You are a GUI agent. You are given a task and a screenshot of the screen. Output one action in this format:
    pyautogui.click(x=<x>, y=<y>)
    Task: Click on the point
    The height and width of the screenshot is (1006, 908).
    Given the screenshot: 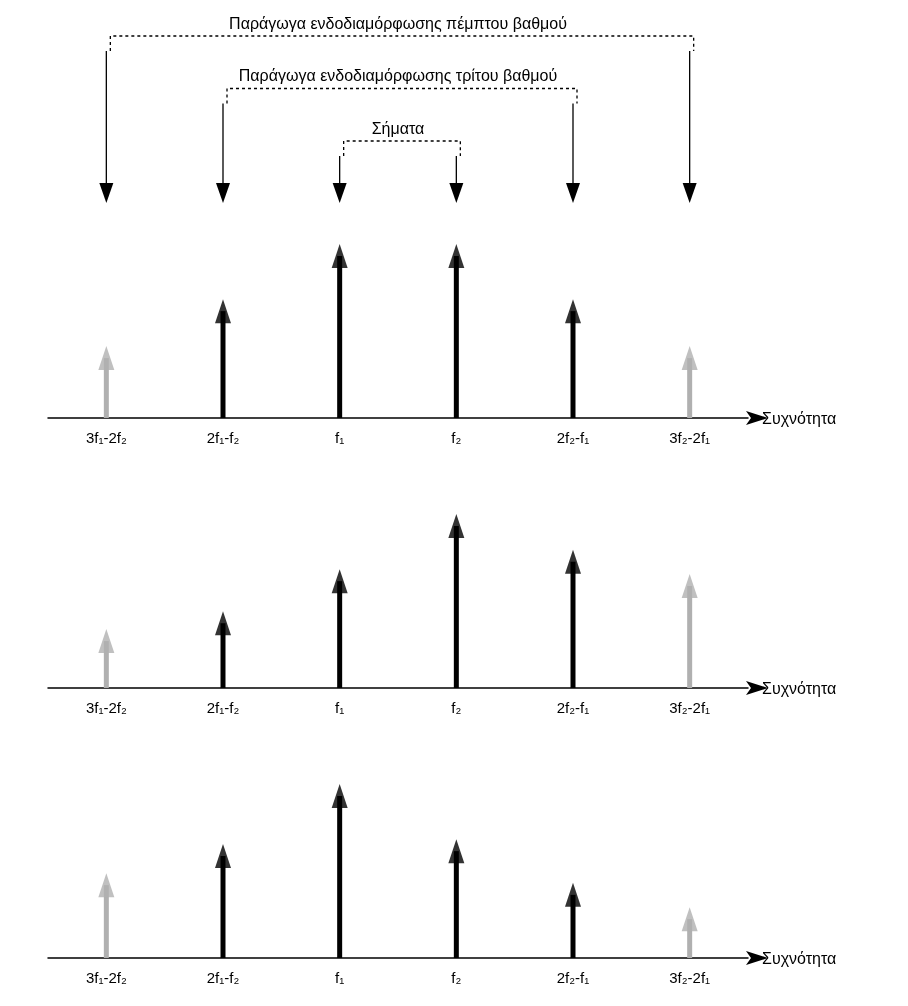 What is the action you would take?
    pyautogui.click(x=689, y=586)
    